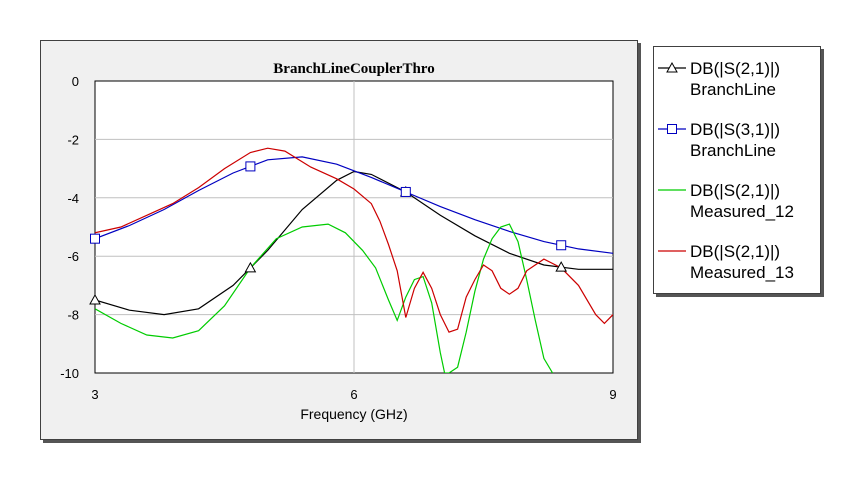 This screenshot has height=482, width=864. What do you see at coordinates (73, 139) in the screenshot?
I see `y-tick-label-1: -2` at bounding box center [73, 139].